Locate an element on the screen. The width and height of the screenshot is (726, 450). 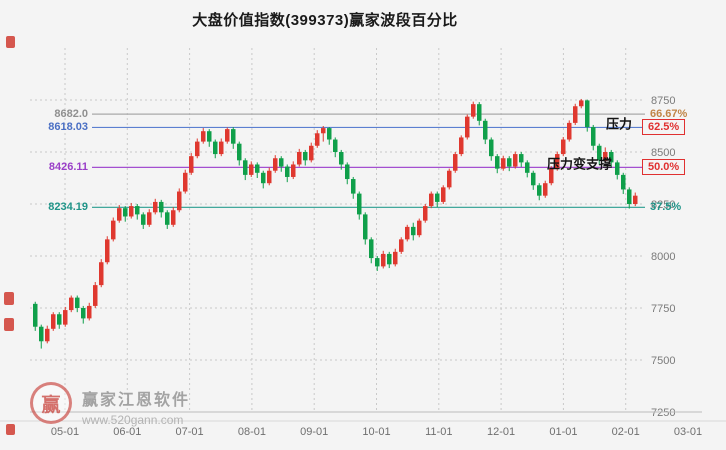
x-axis-label: 11-01 is located at coordinates (438, 432).